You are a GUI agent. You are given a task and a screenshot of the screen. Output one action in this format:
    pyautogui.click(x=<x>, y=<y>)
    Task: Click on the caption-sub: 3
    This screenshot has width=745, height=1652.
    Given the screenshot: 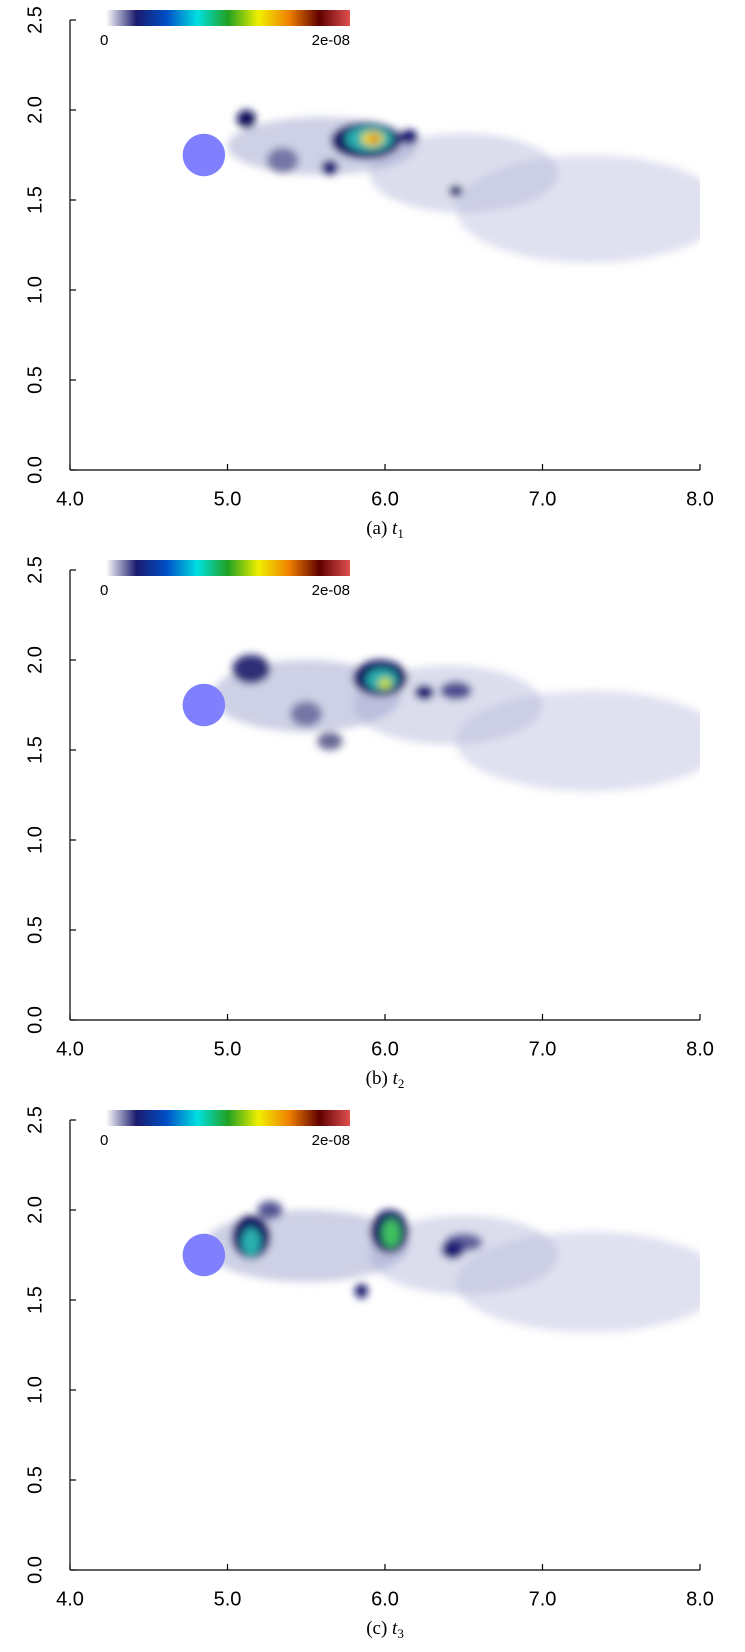 What is the action you would take?
    pyautogui.click(x=400, y=1633)
    